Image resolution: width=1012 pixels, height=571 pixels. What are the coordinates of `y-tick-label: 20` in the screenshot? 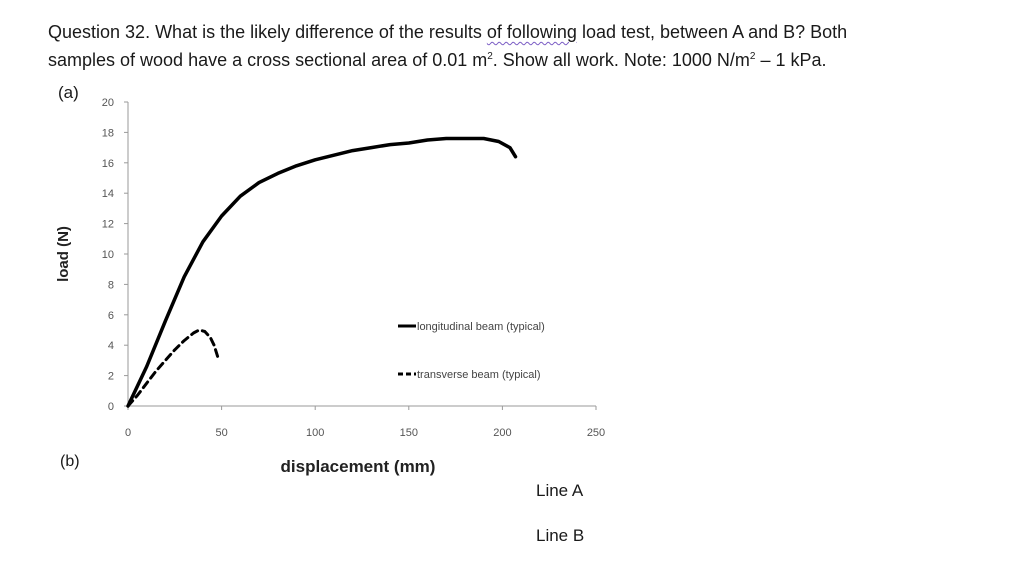 It's located at (108, 103).